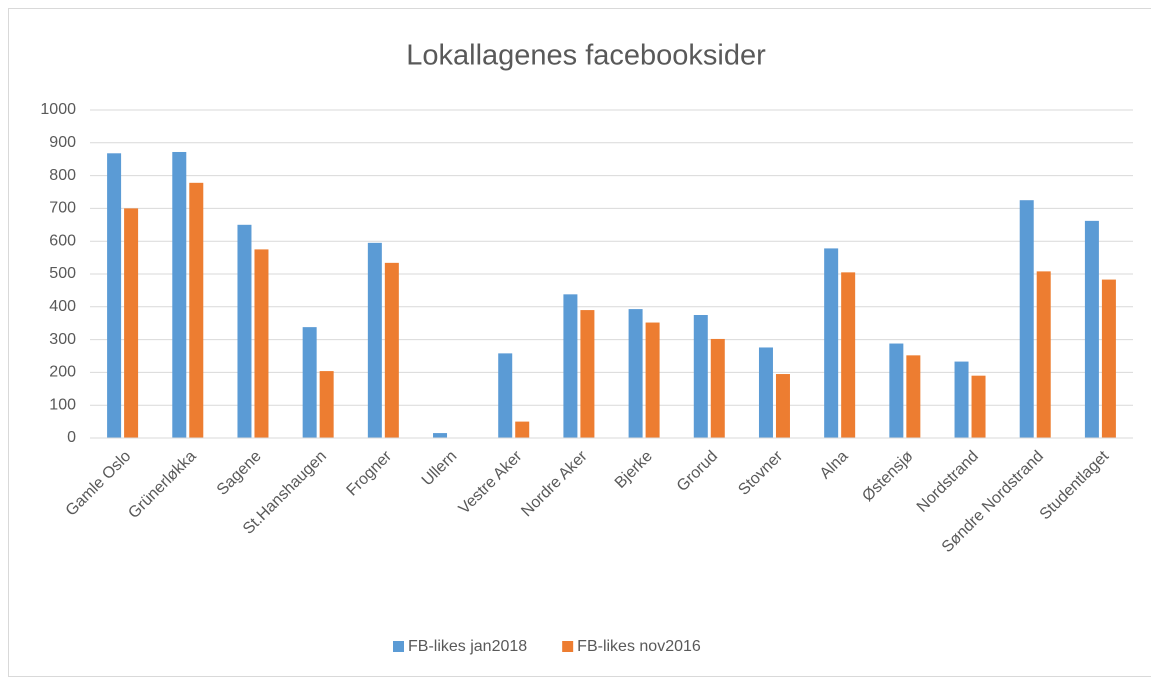  What do you see at coordinates (634, 470) in the screenshot?
I see `x-tick-label: Bjerke` at bounding box center [634, 470].